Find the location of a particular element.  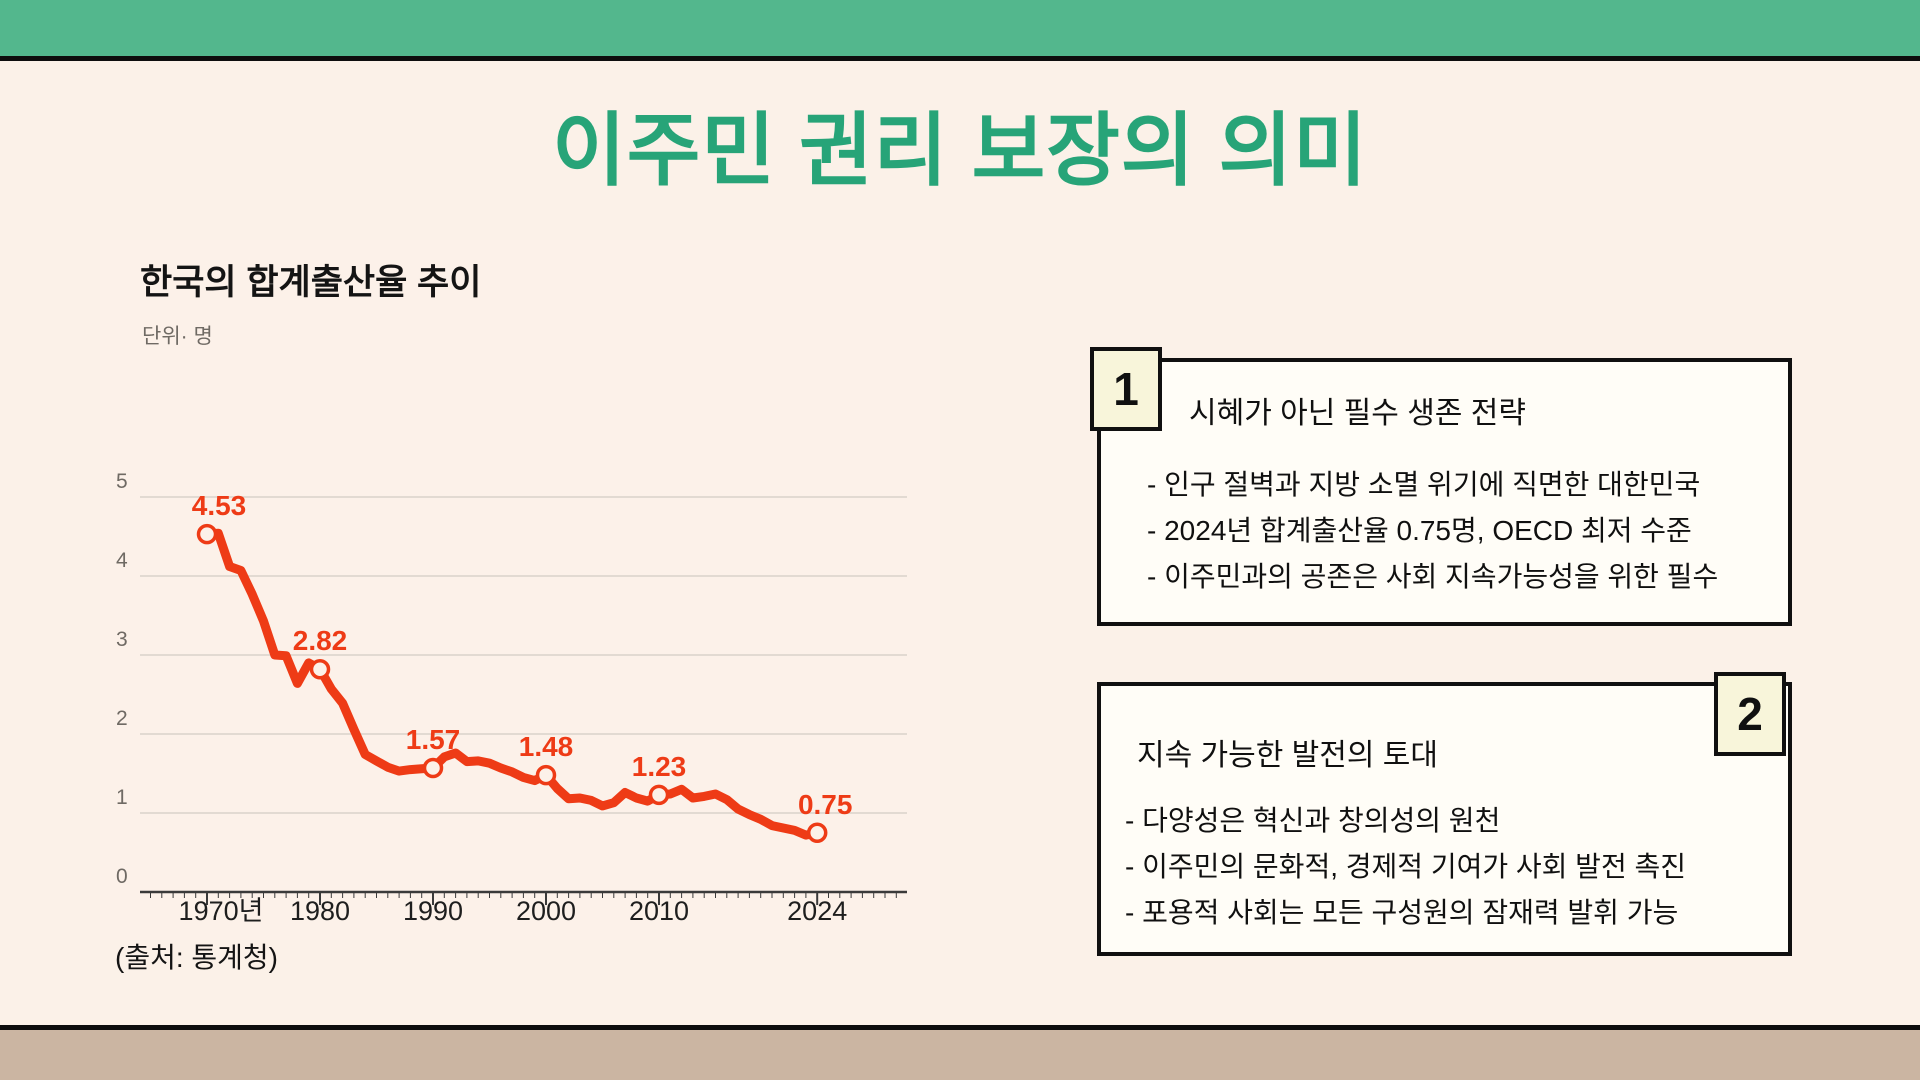

x-tick-label: 1990 is located at coordinates (433, 909).